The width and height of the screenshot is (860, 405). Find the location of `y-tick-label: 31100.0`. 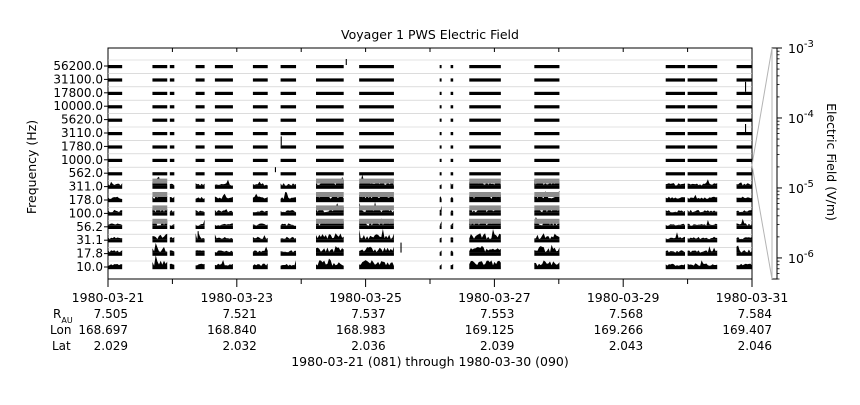

y-tick-label: 31100.0 is located at coordinates (78, 79).